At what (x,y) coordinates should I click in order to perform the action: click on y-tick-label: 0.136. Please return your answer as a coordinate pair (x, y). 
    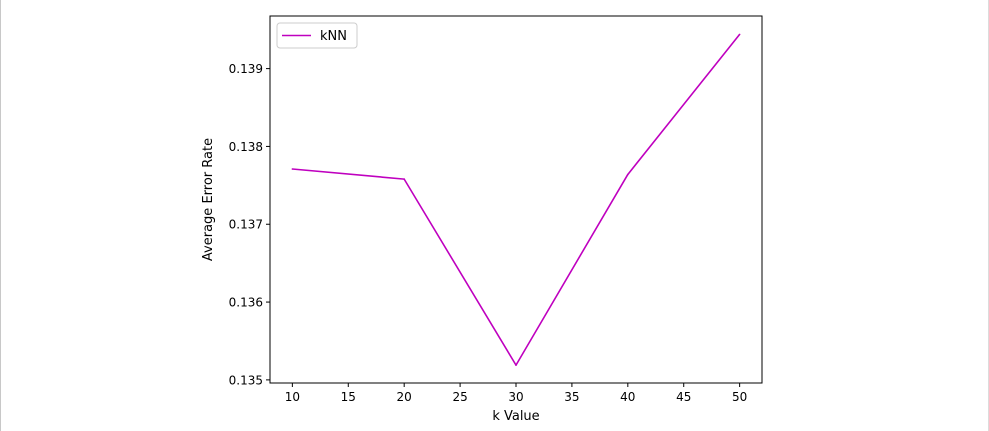
    Looking at the image, I should click on (246, 303).